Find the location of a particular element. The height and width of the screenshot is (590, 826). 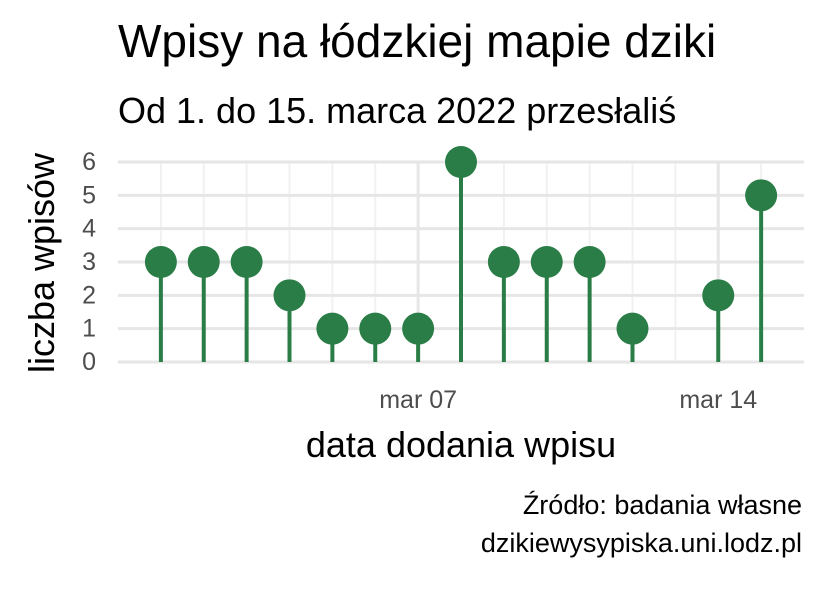

chart-title: Wpisy na łódzkiej mapie dziki is located at coordinates (417, 41).